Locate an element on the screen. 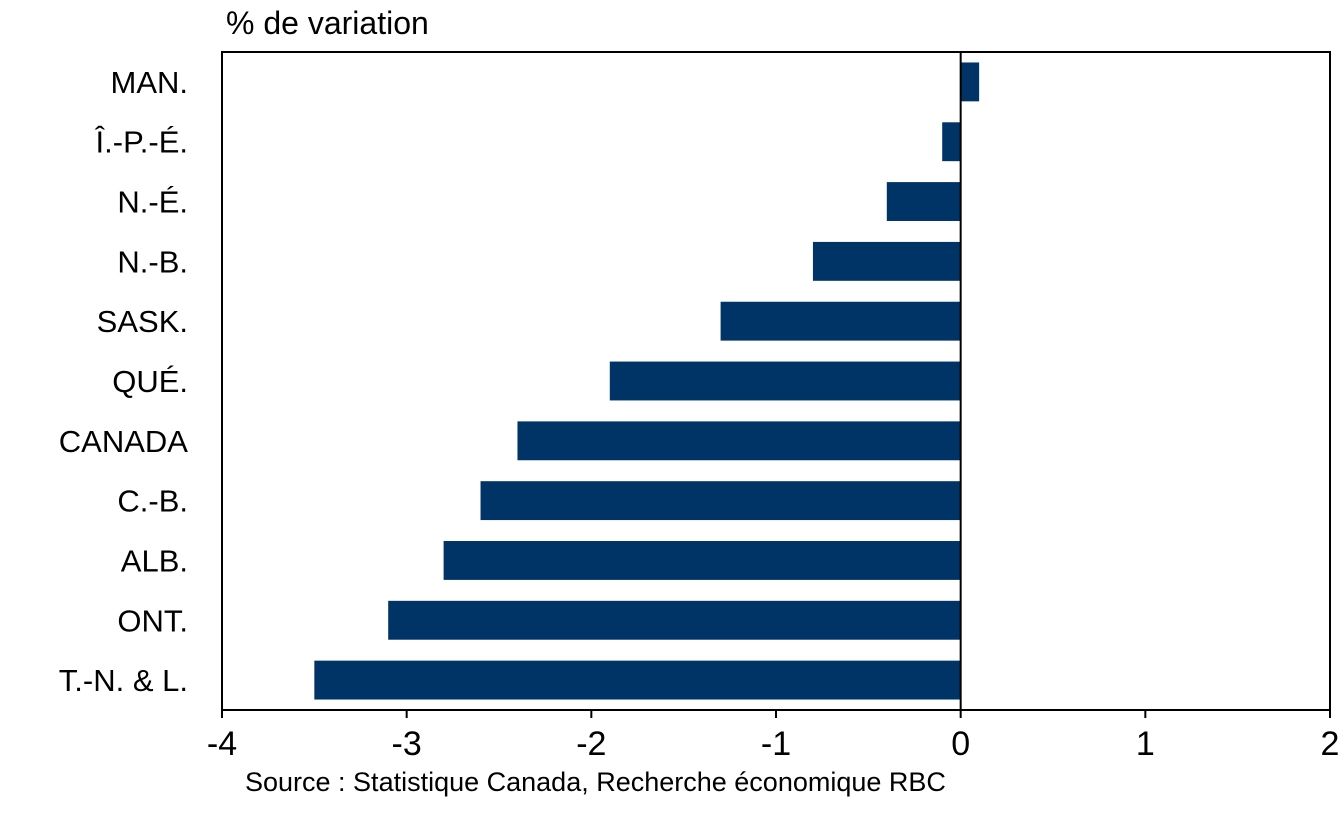 Image resolution: width=1344 pixels, height=831 pixels. category-label: MAN. is located at coordinates (150, 82).